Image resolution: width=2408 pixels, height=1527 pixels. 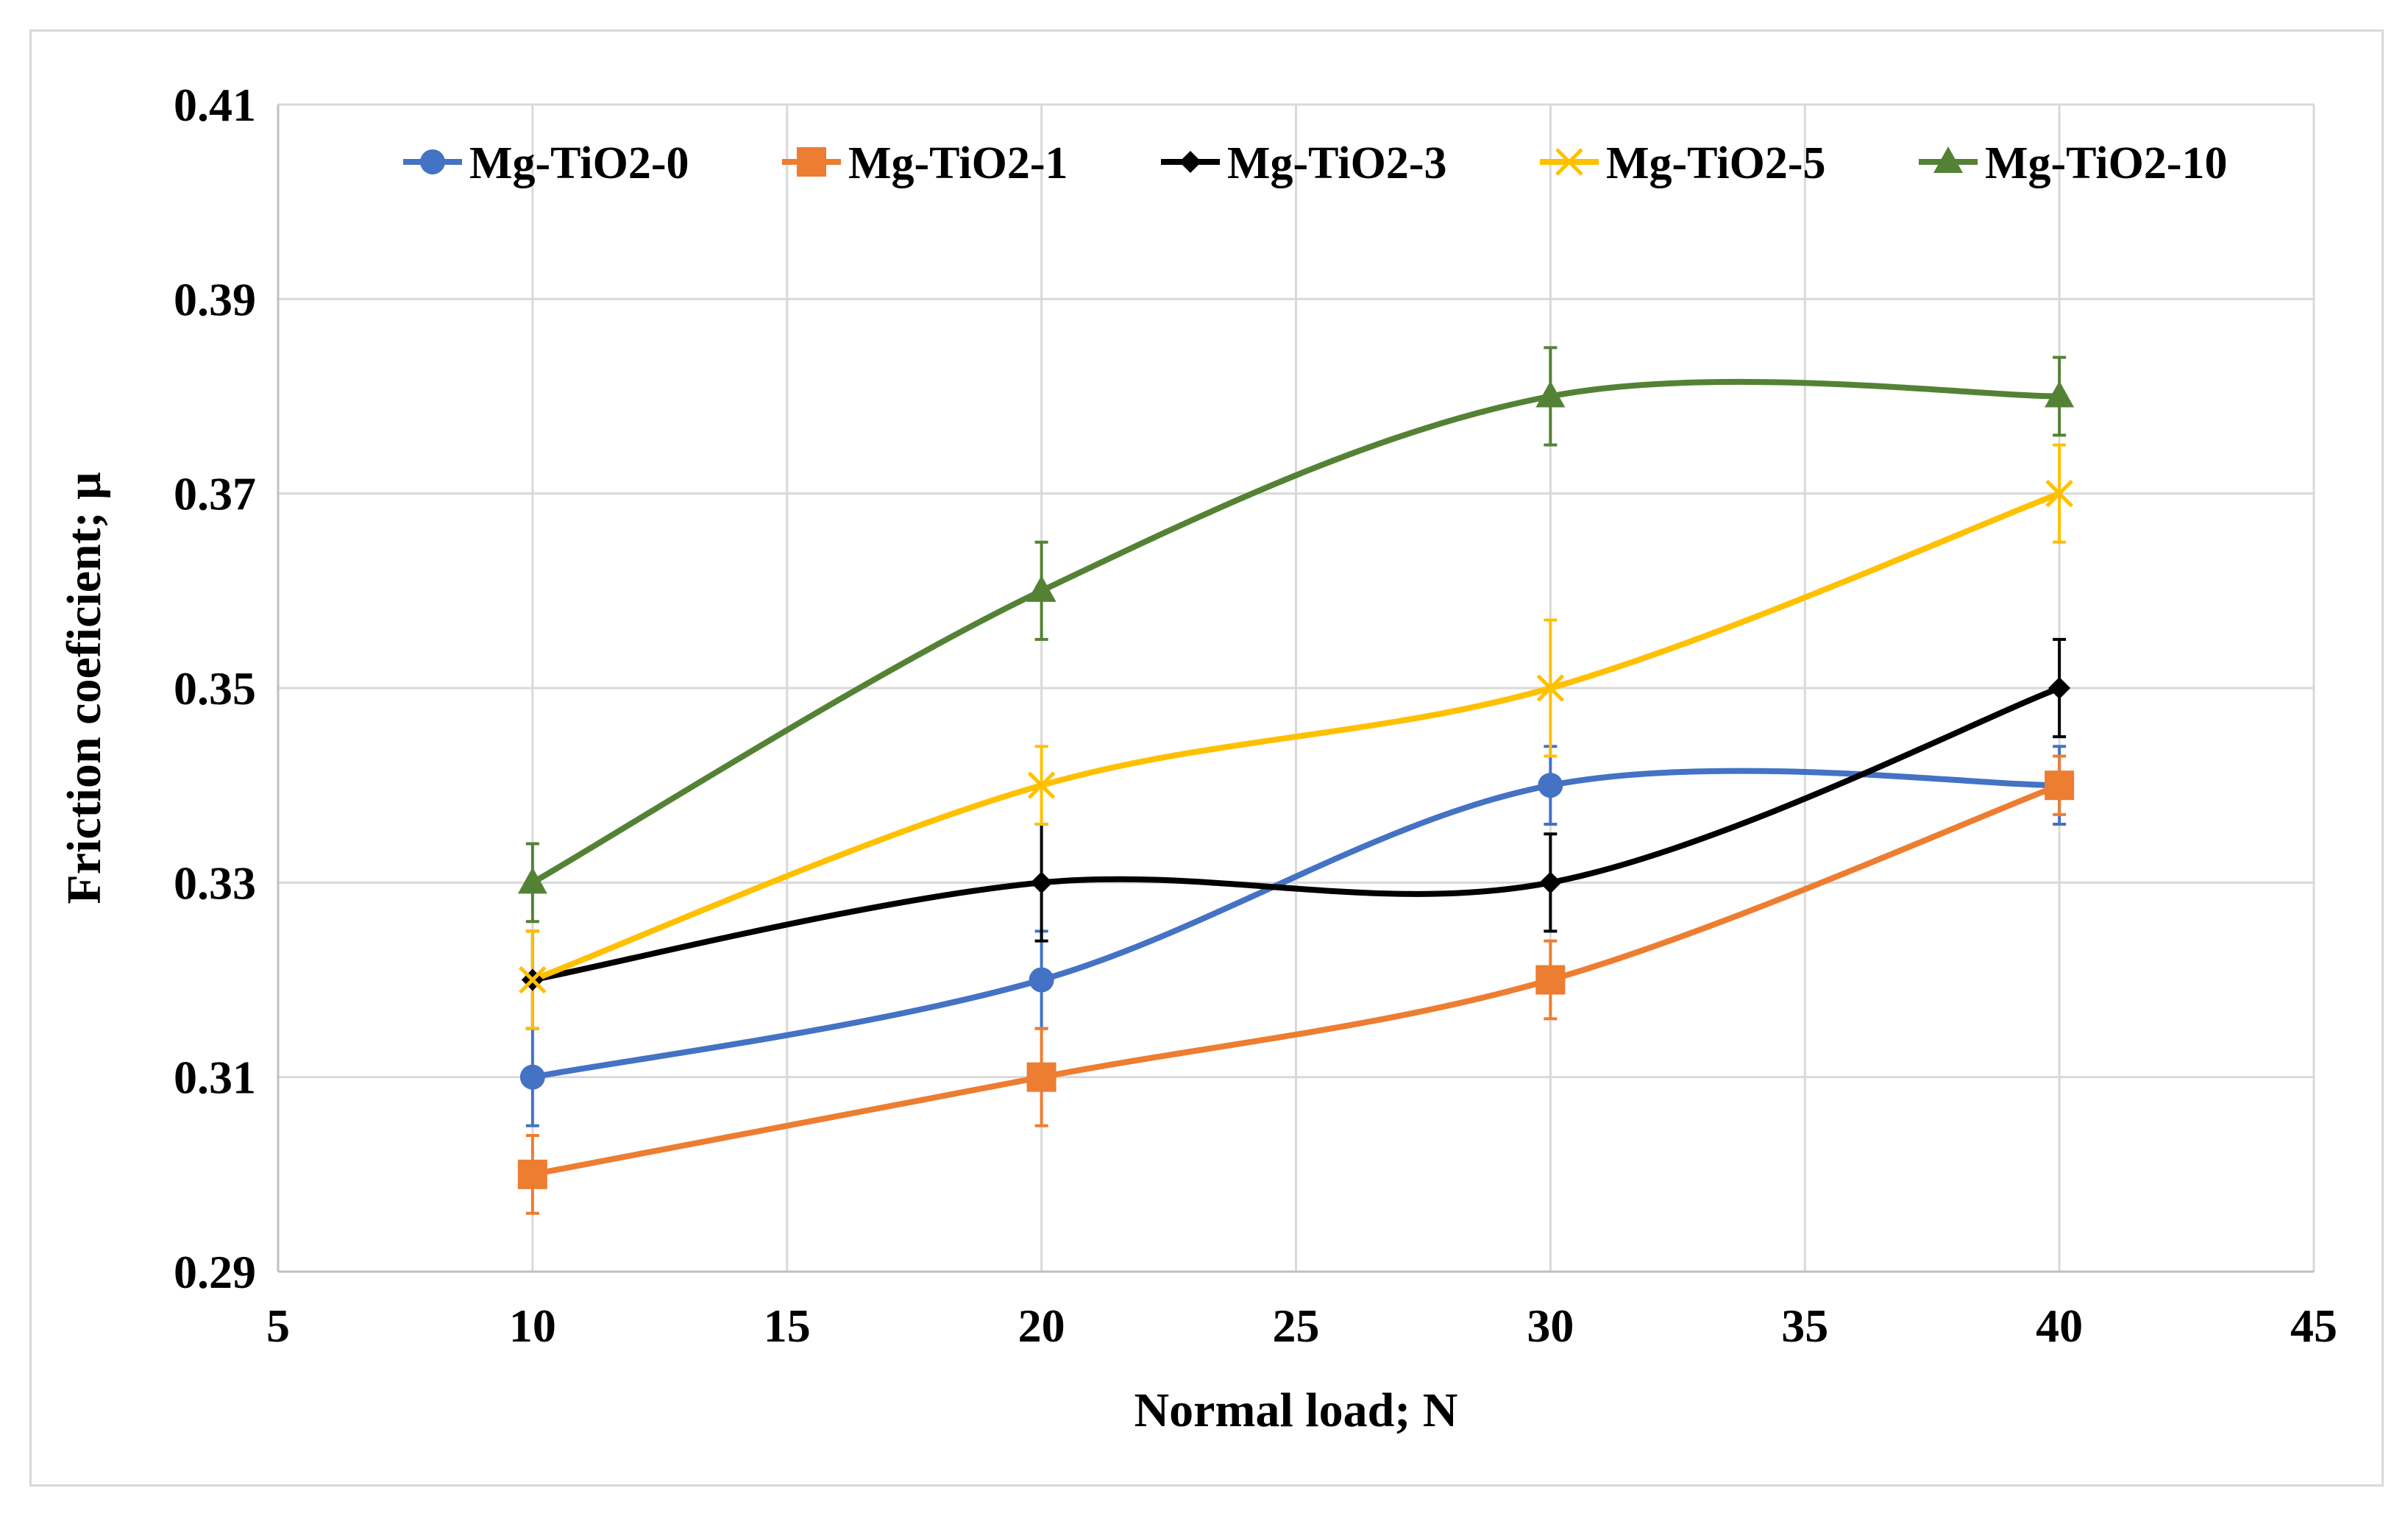 I want to click on y-tick-label: 0.29, so click(x=215, y=1272).